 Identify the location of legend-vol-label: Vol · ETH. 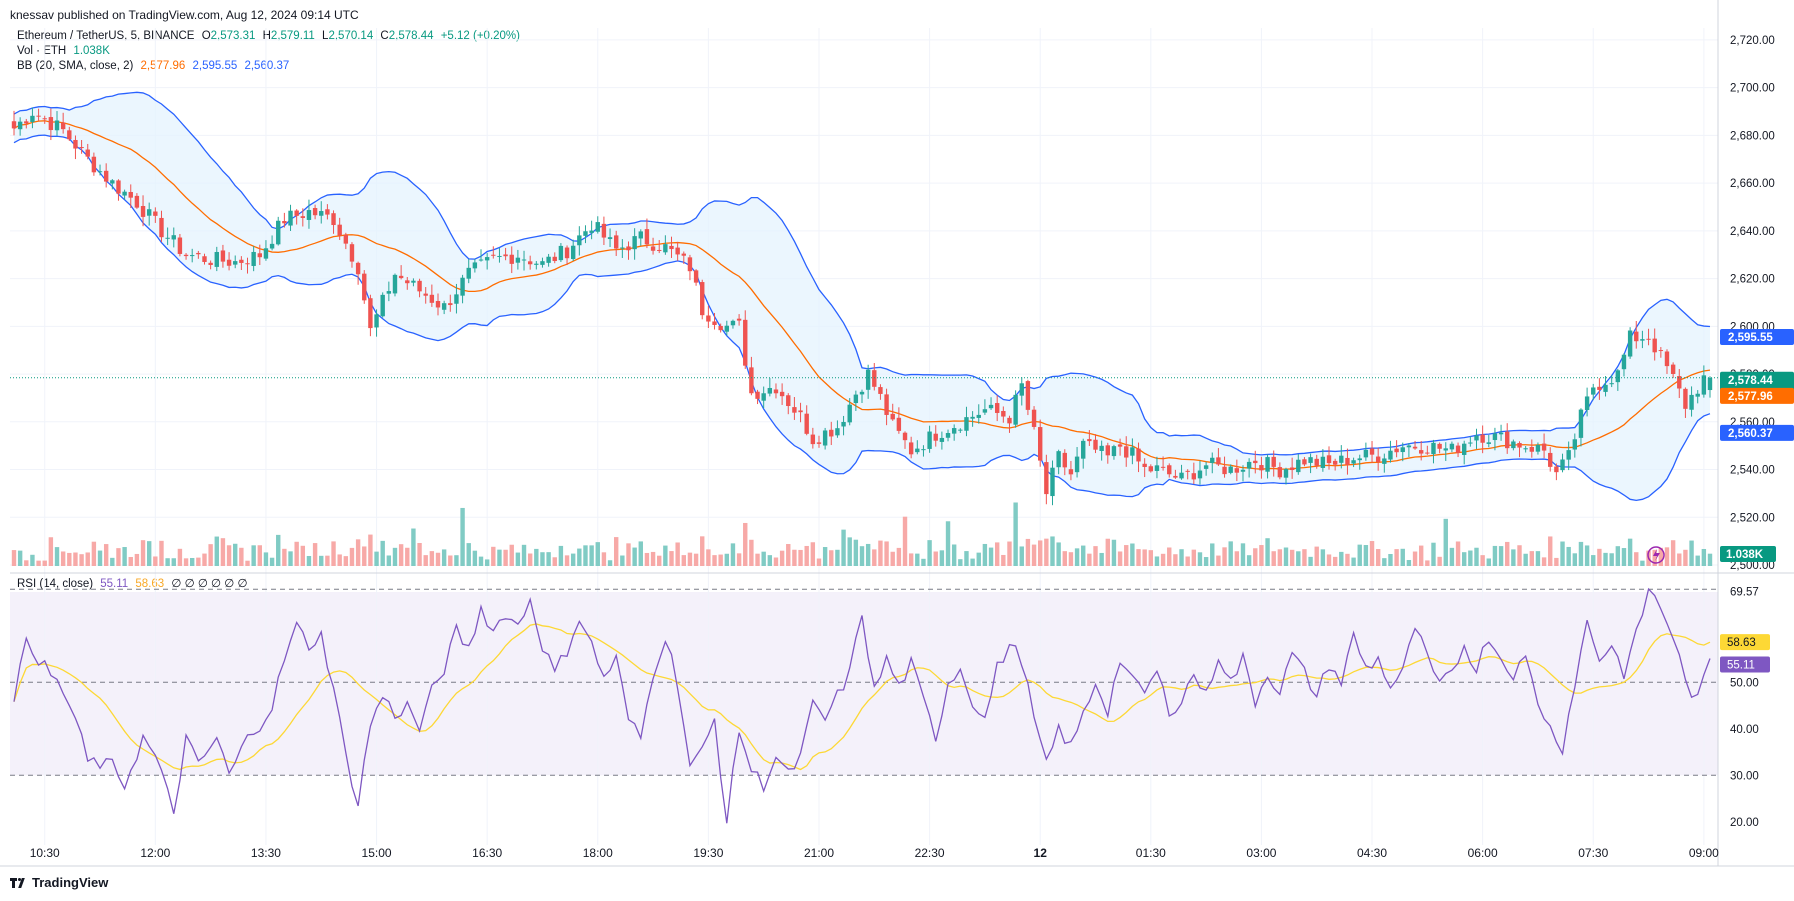
(42, 51).